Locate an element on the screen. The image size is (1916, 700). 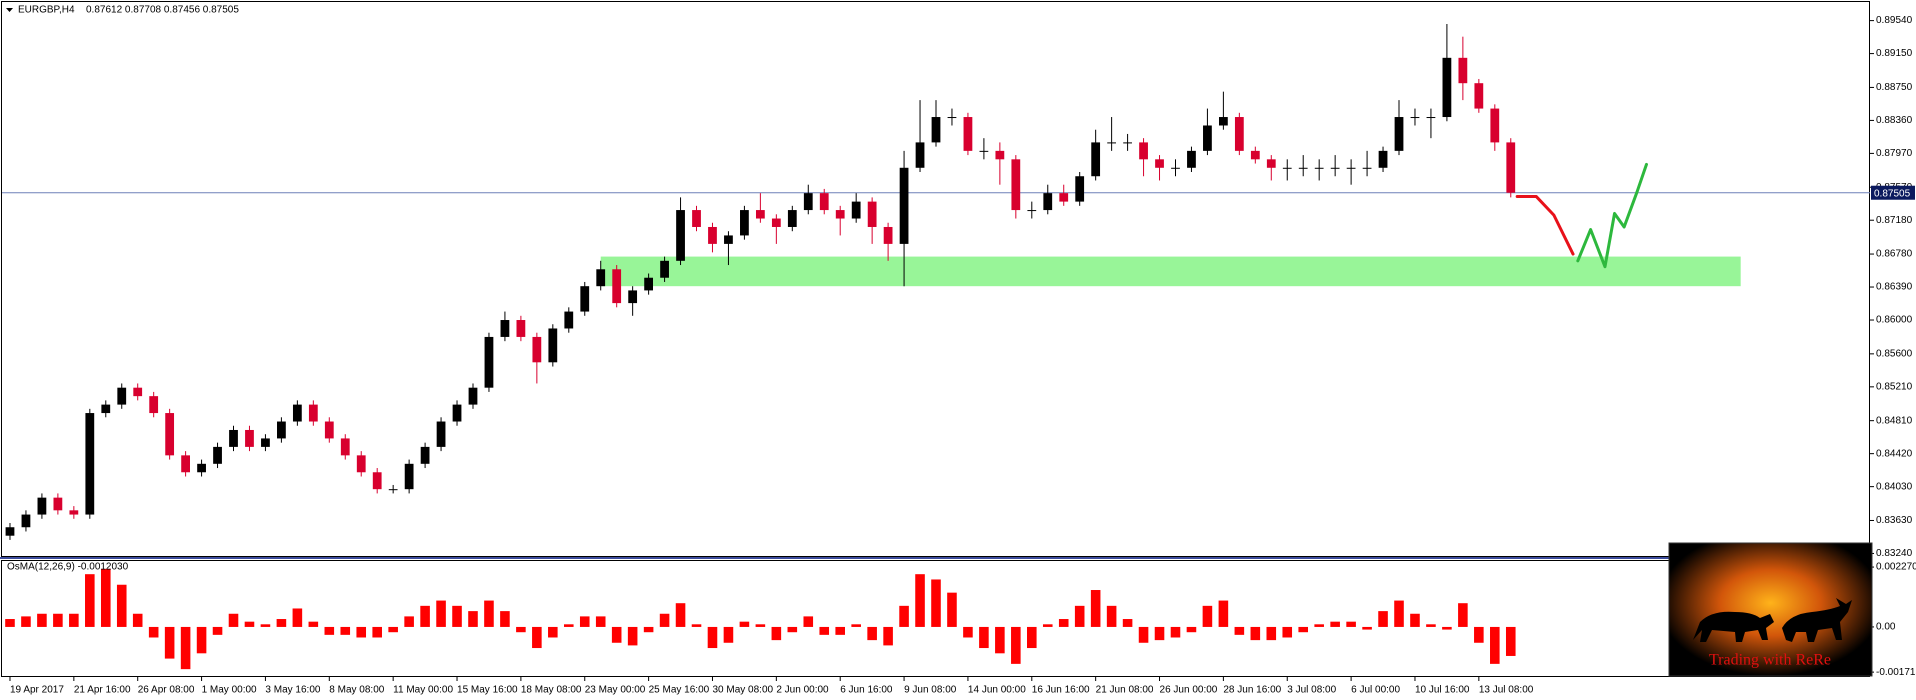
y-tick-label: 0.85600 is located at coordinates (1894, 353).